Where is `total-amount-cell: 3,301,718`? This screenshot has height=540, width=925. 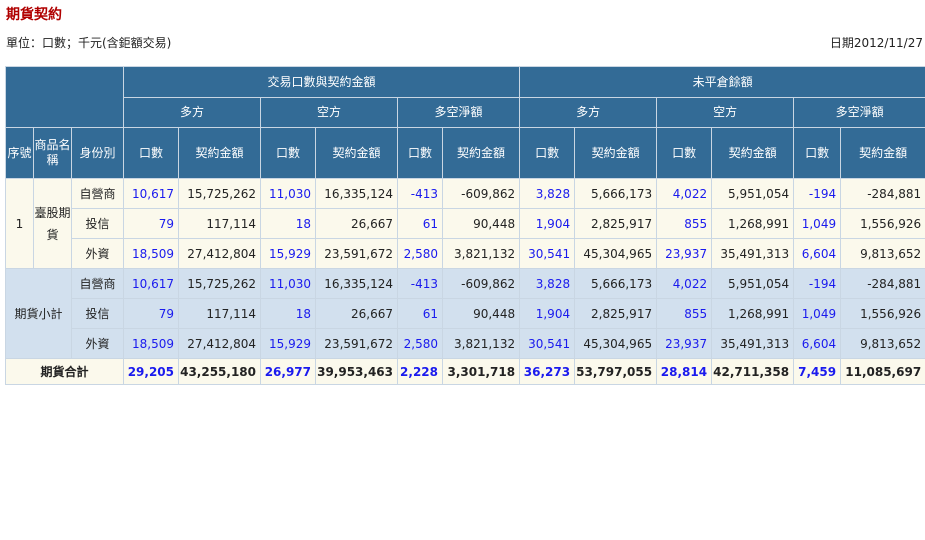
total-amount-cell: 3,301,718 is located at coordinates (481, 371).